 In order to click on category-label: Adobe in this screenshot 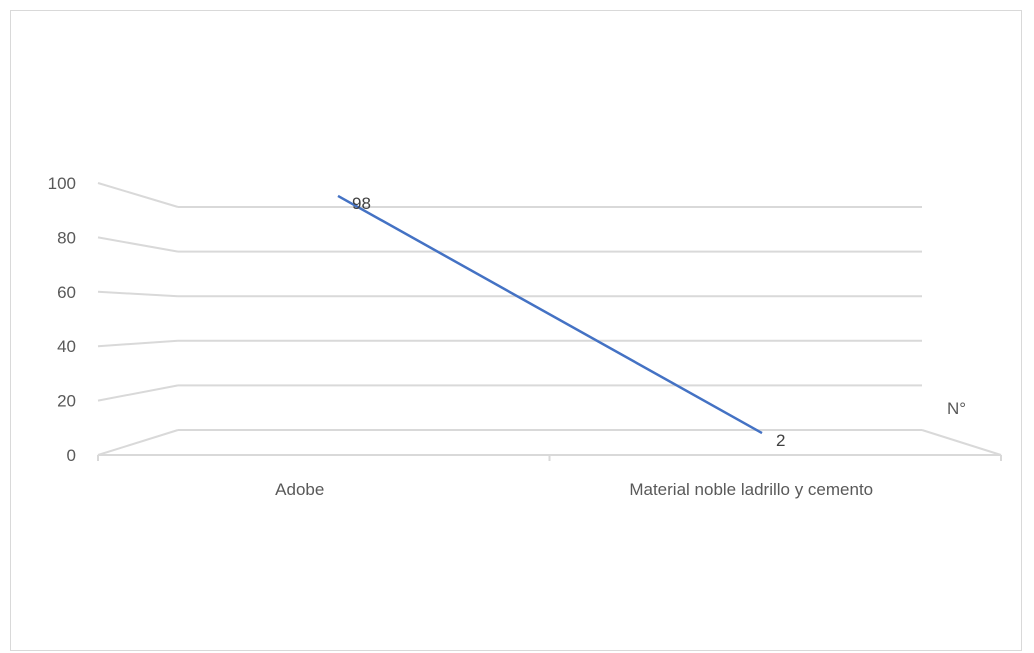, I will do `click(299, 489)`.